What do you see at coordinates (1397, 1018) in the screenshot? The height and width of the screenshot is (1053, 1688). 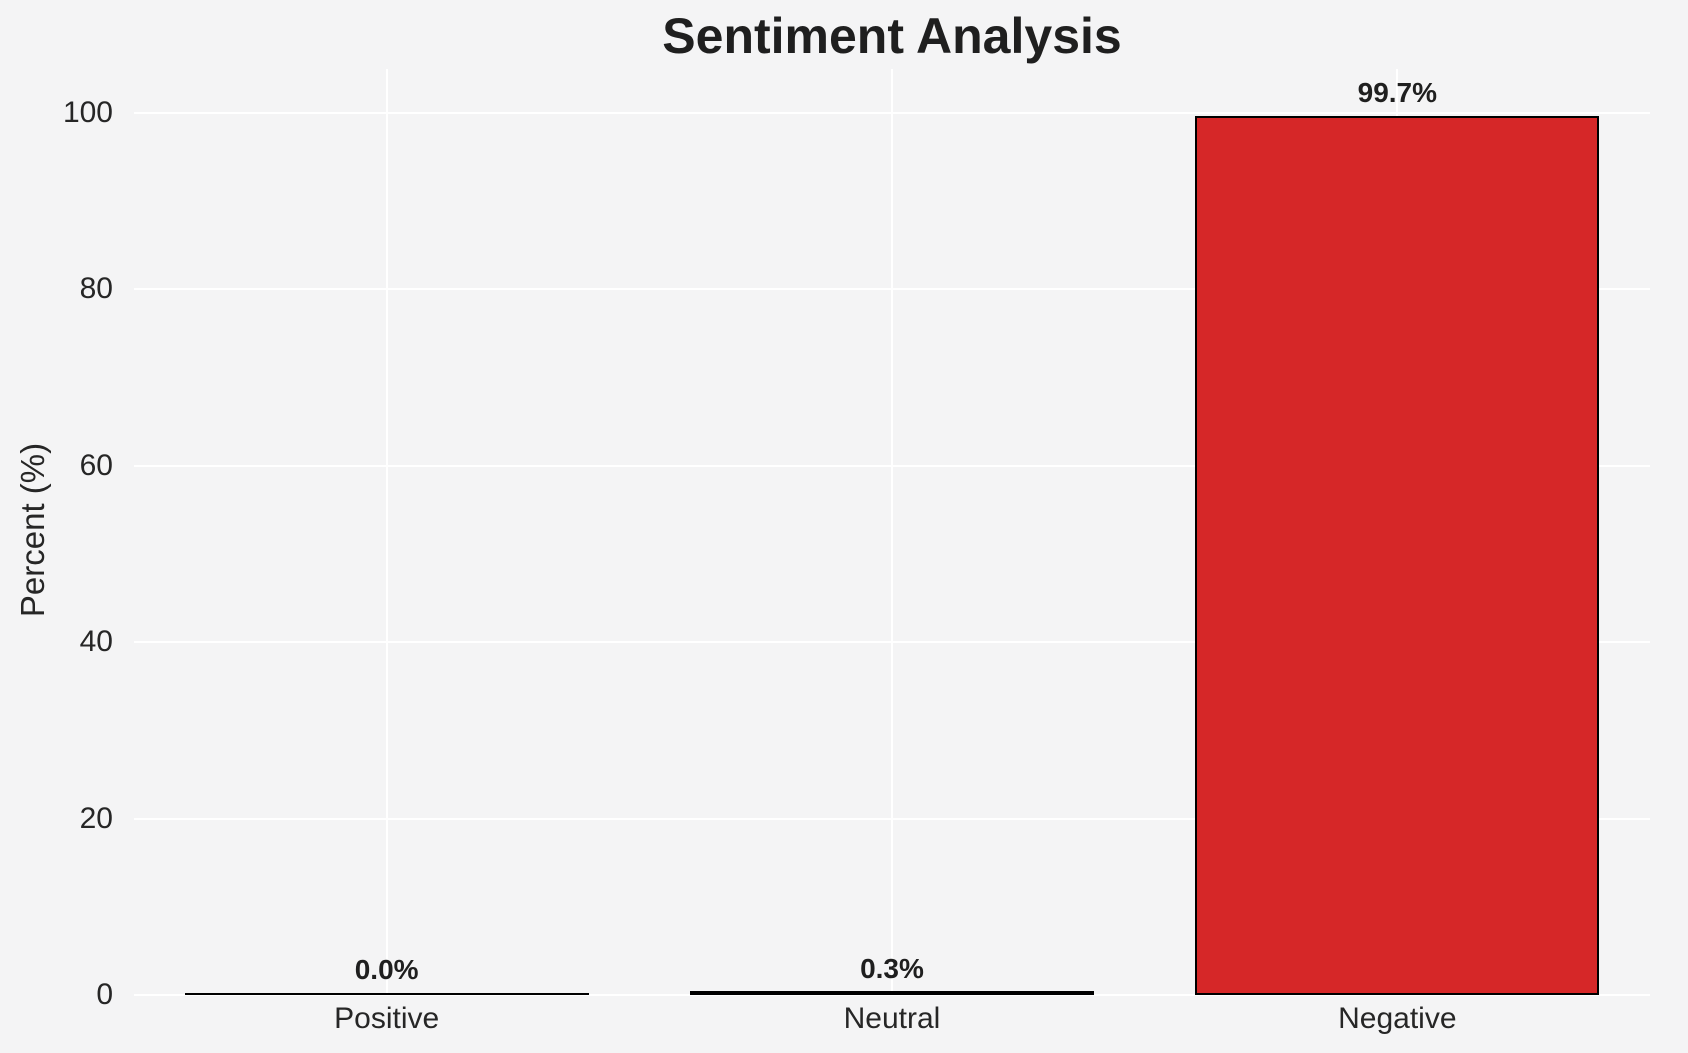 I see `x-tick-label: Negative` at bounding box center [1397, 1018].